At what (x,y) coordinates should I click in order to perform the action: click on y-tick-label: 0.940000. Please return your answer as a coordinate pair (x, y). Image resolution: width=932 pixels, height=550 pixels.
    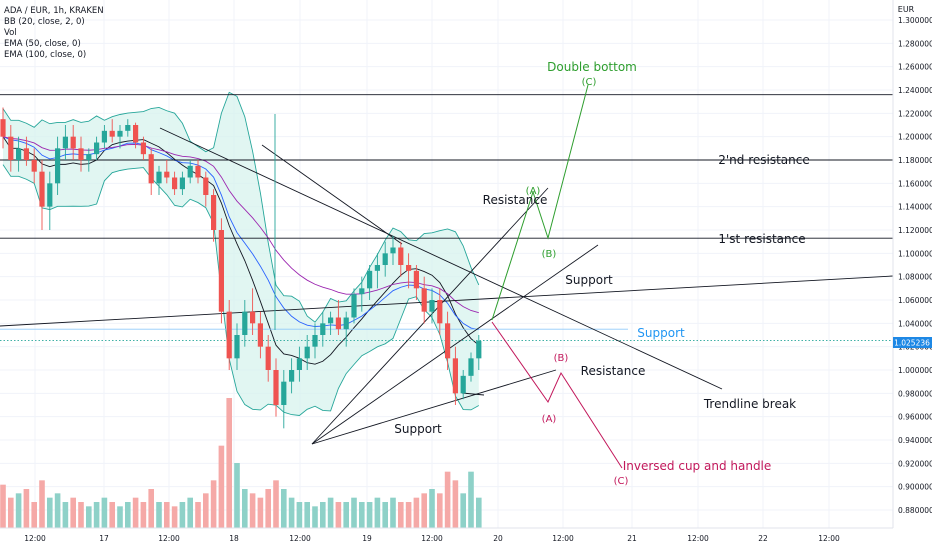
    Looking at the image, I should click on (915, 440).